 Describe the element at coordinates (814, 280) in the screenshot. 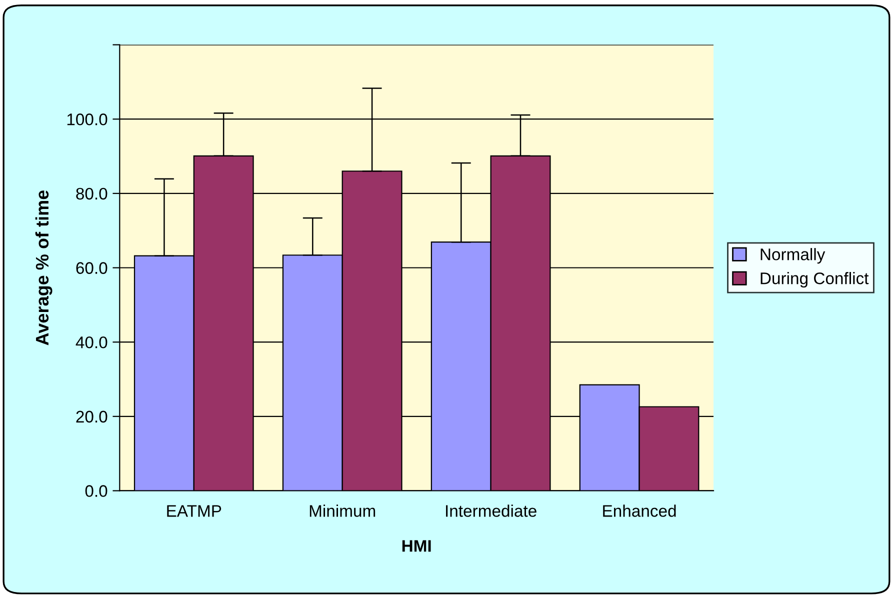

I see `legend-label: During Conflict` at that location.